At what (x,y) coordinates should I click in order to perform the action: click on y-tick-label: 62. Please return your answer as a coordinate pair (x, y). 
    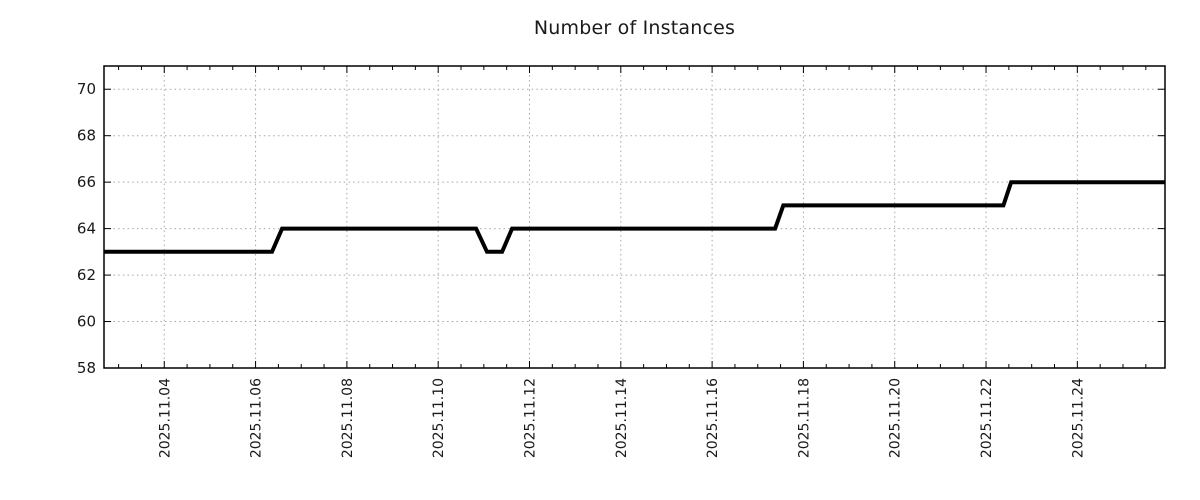
    Looking at the image, I should click on (86, 275).